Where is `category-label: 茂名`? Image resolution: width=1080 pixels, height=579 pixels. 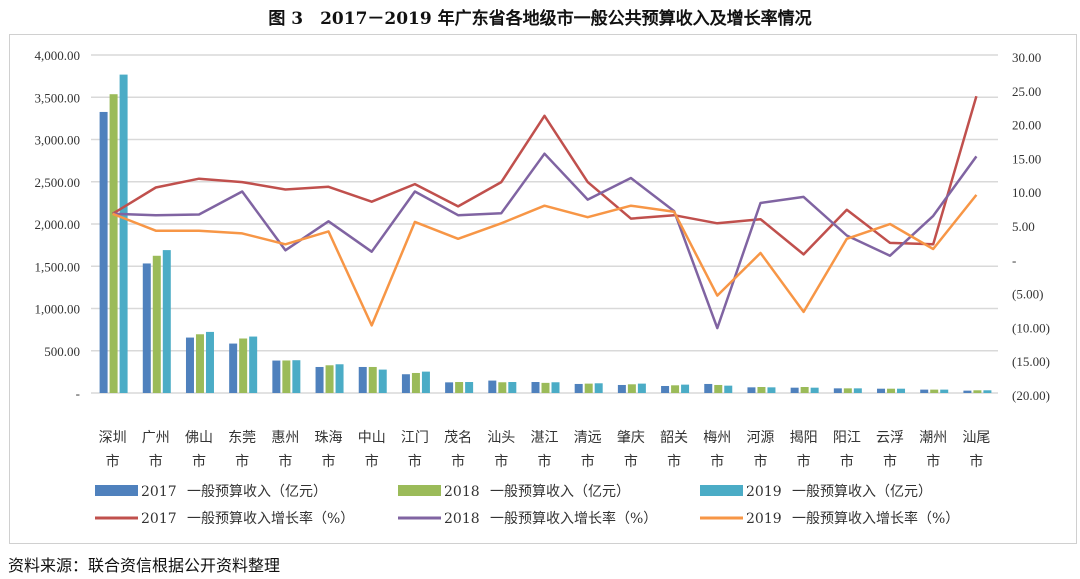 category-label: 茂名 is located at coordinates (458, 437).